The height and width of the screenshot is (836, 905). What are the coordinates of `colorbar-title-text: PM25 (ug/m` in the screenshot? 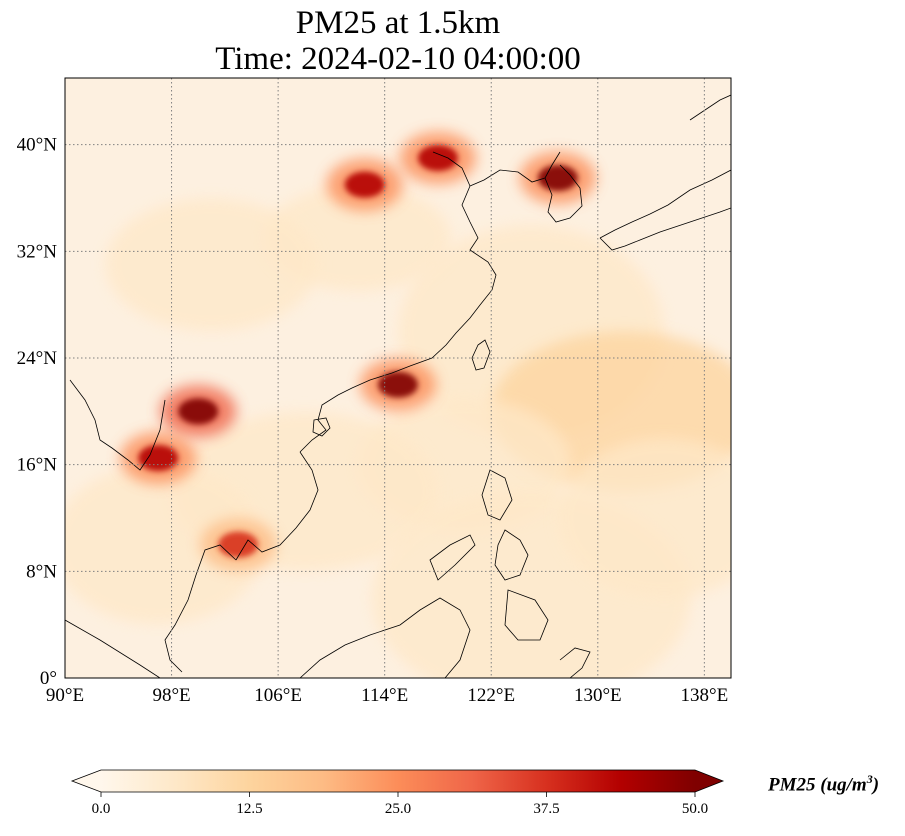 It's located at (817, 785).